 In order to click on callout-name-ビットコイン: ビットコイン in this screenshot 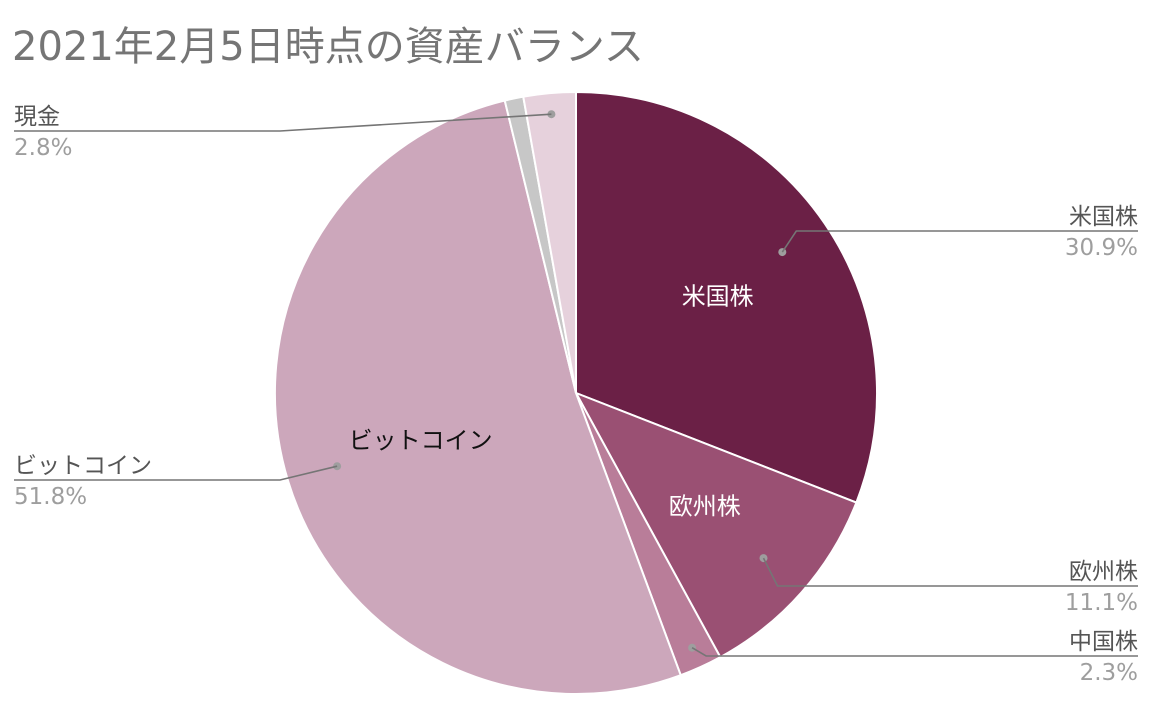, I will do `click(83, 466)`.